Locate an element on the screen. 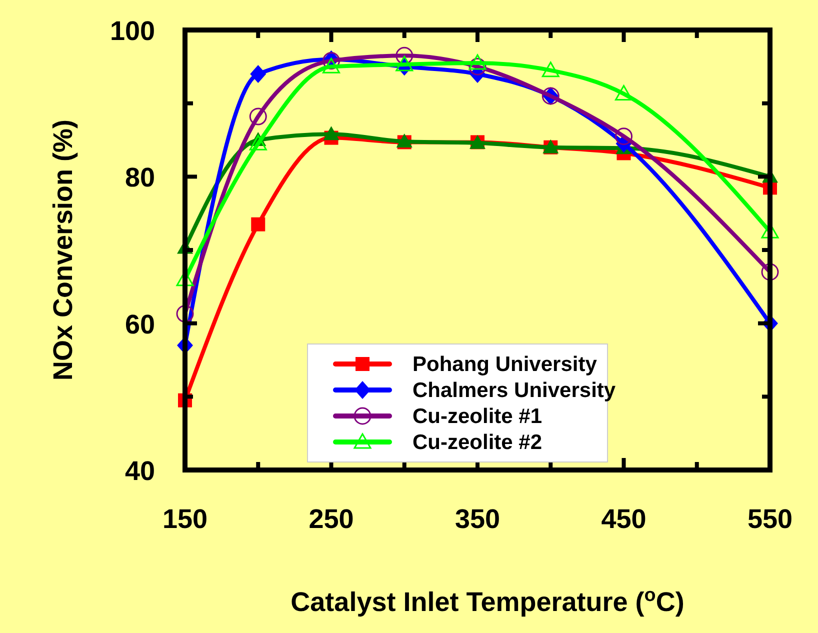  x-tick-label: 550 is located at coordinates (770, 519).